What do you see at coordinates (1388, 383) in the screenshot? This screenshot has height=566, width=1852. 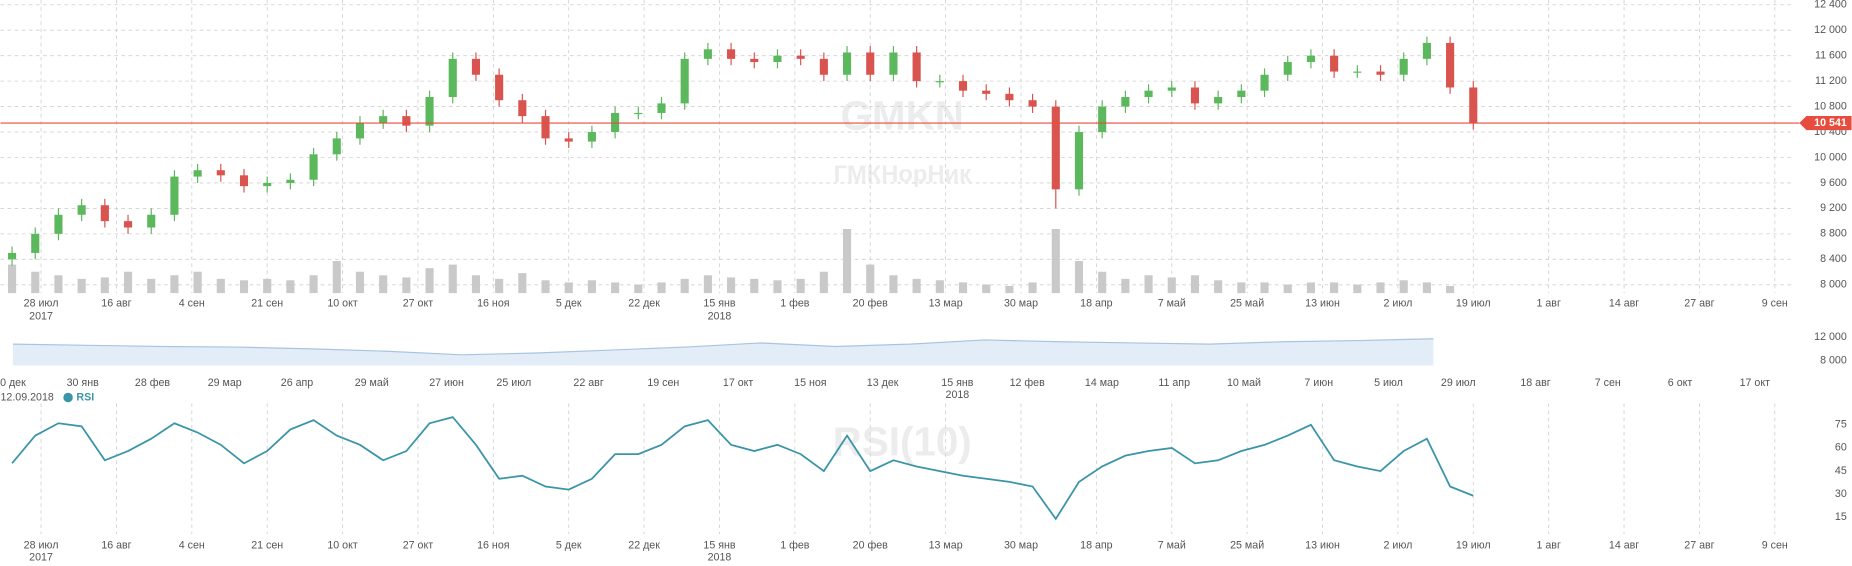 I see `x-tick-label: 5 июл` at bounding box center [1388, 383].